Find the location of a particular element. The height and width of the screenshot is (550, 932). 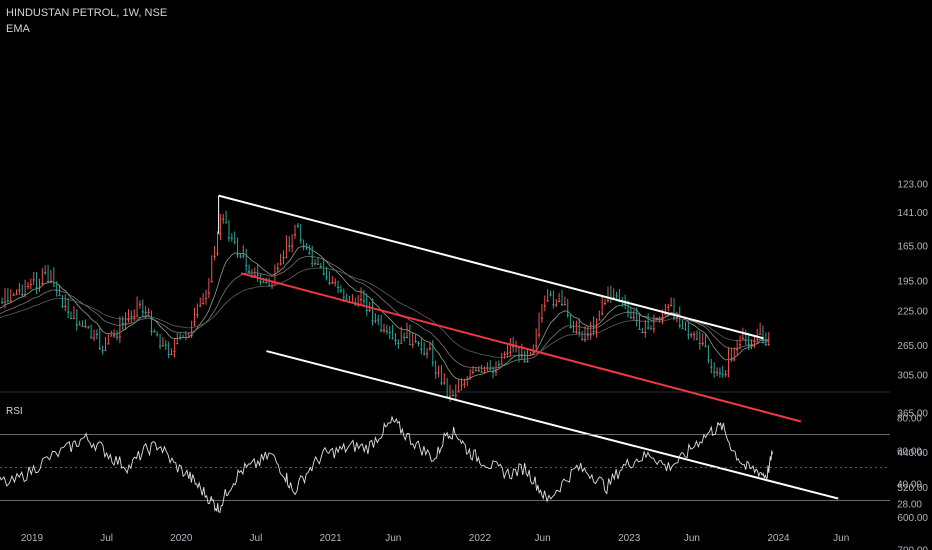

price-tick-label: 600.00 is located at coordinates (912, 518).